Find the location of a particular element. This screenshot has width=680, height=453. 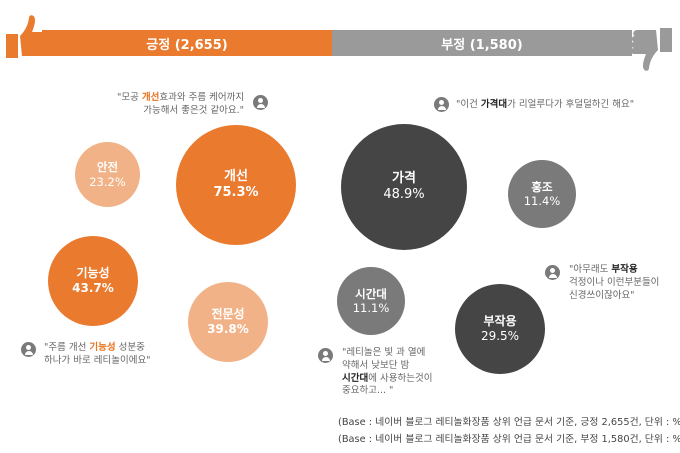

bubble-label: 기능성 is located at coordinates (93, 273).